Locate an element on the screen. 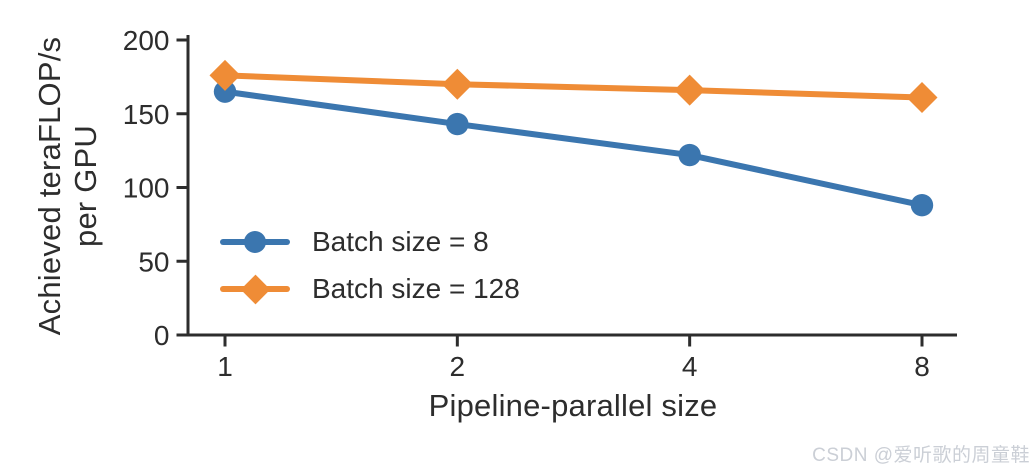 This screenshot has width=1034, height=472. y-tick-label: 0 is located at coordinates (162, 335).